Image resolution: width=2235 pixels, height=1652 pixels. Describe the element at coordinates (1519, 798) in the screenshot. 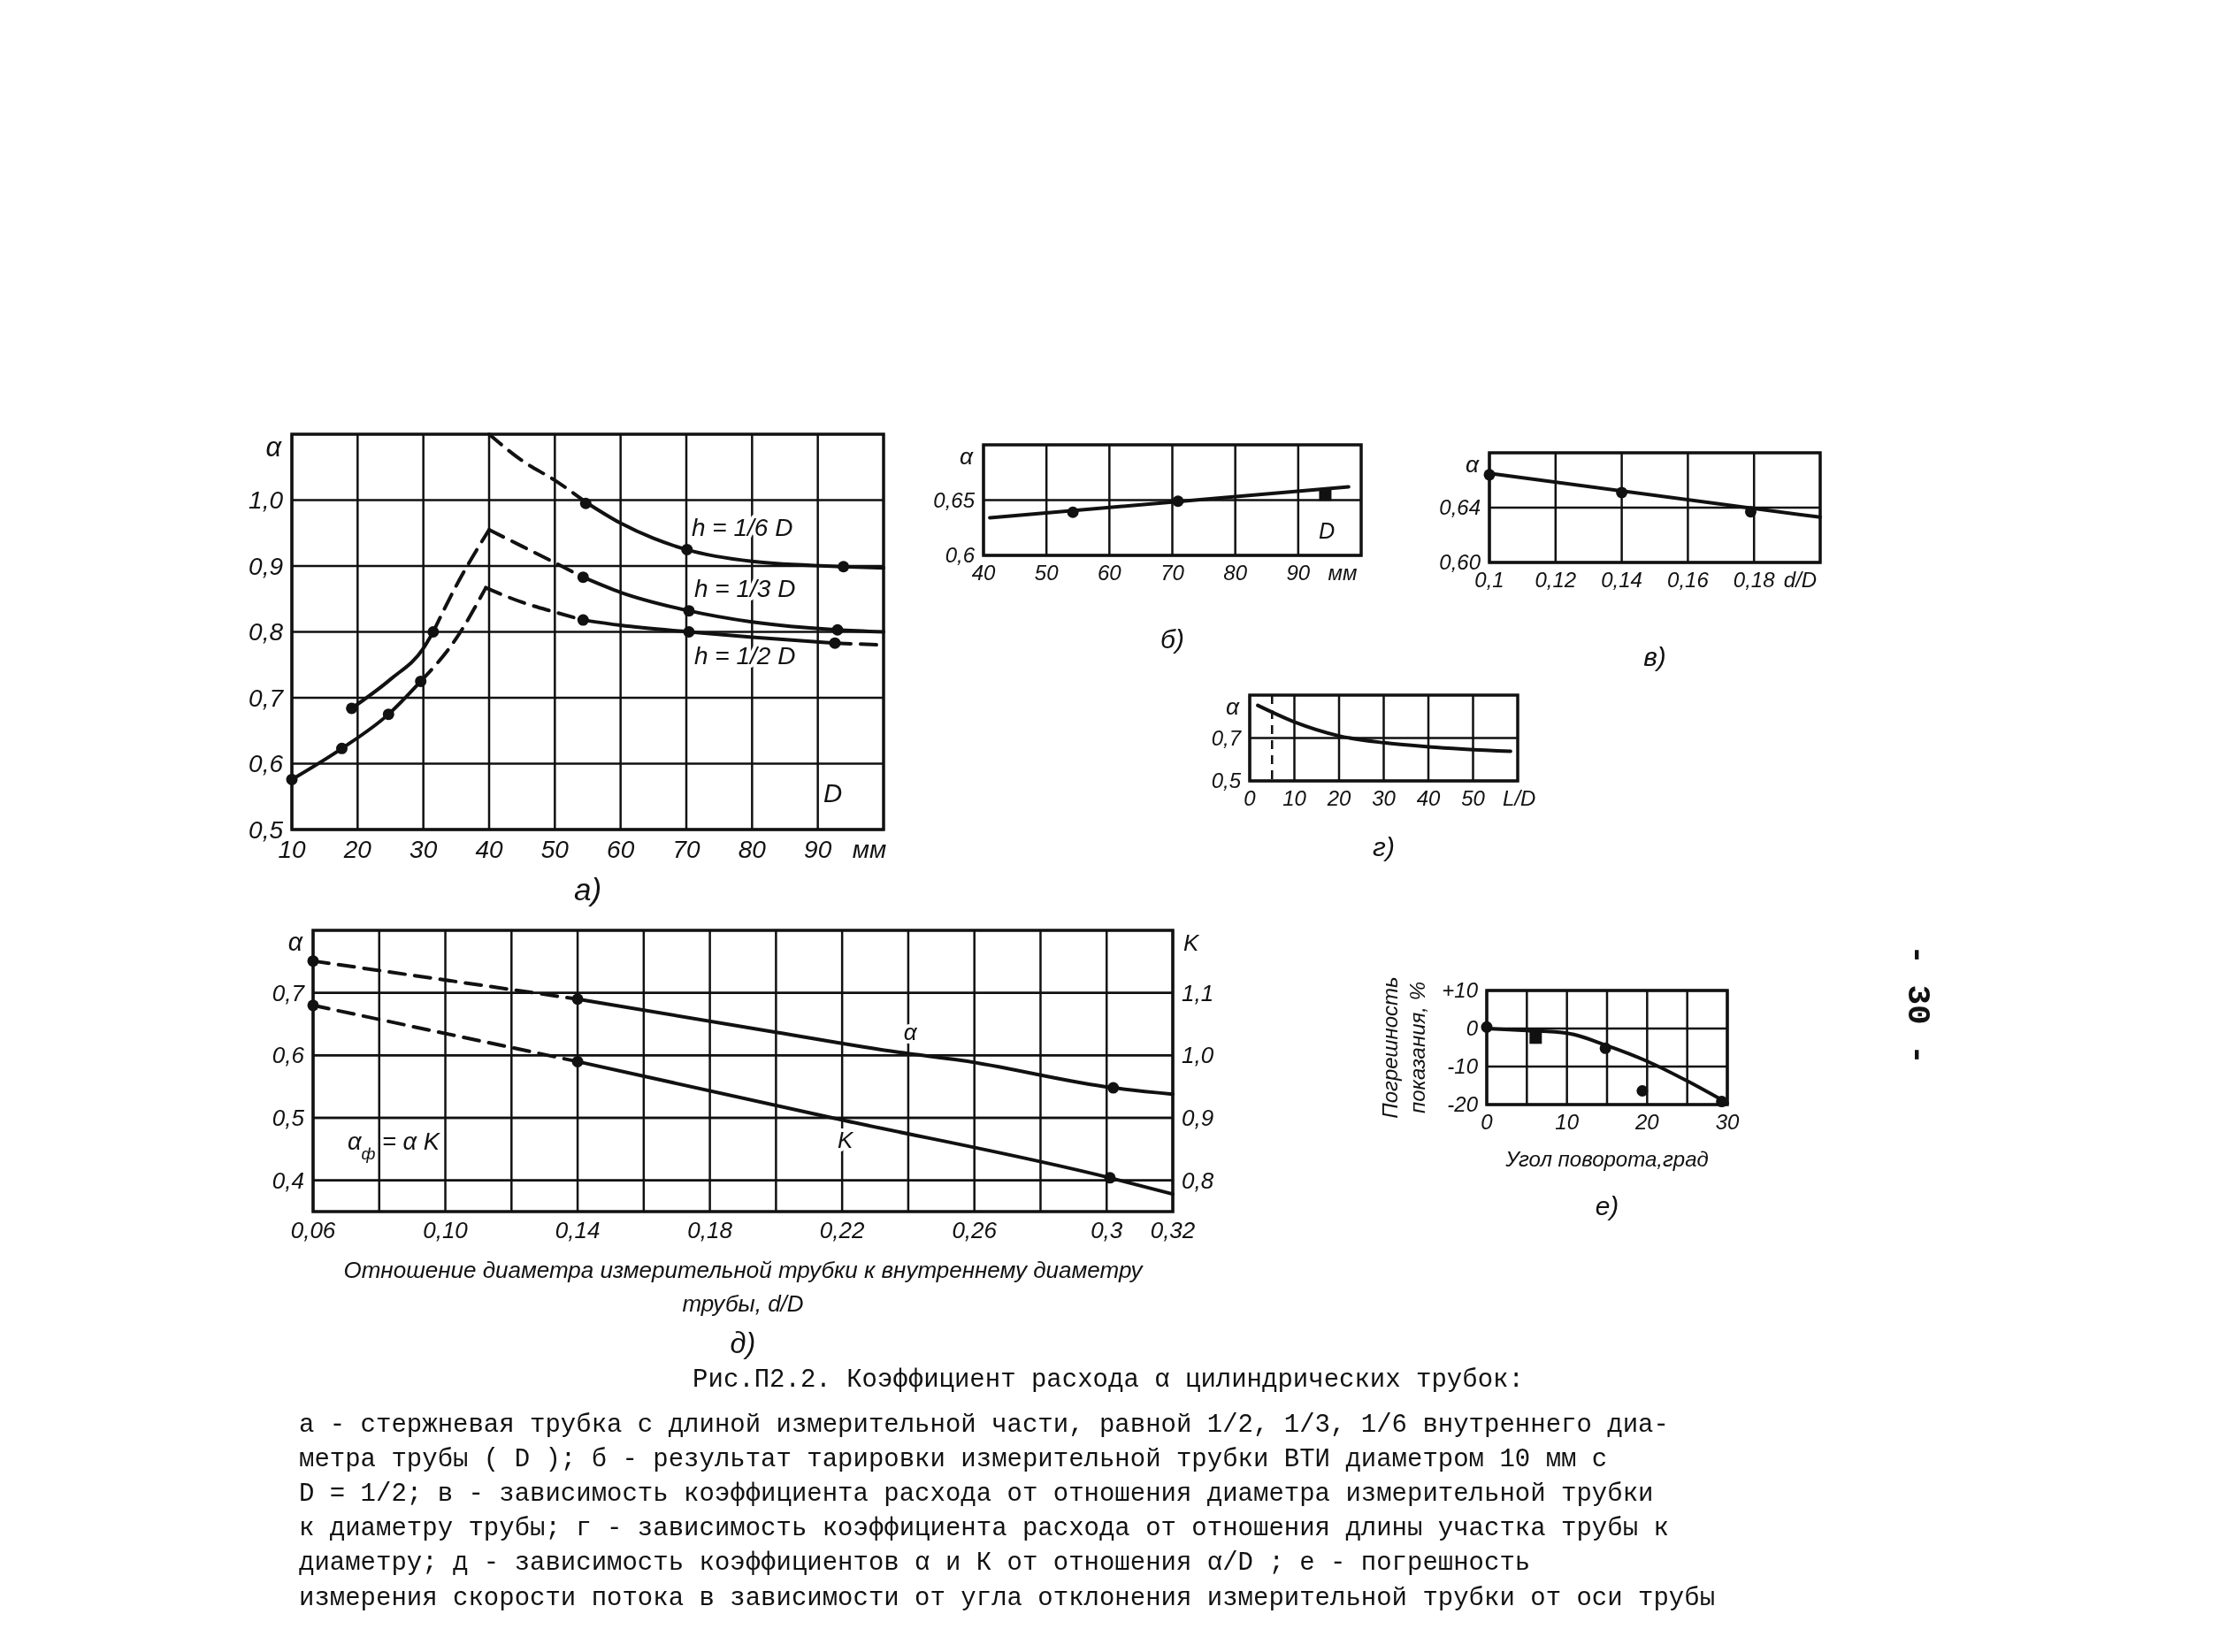

I see `x-axis-title: L/D` at that location.